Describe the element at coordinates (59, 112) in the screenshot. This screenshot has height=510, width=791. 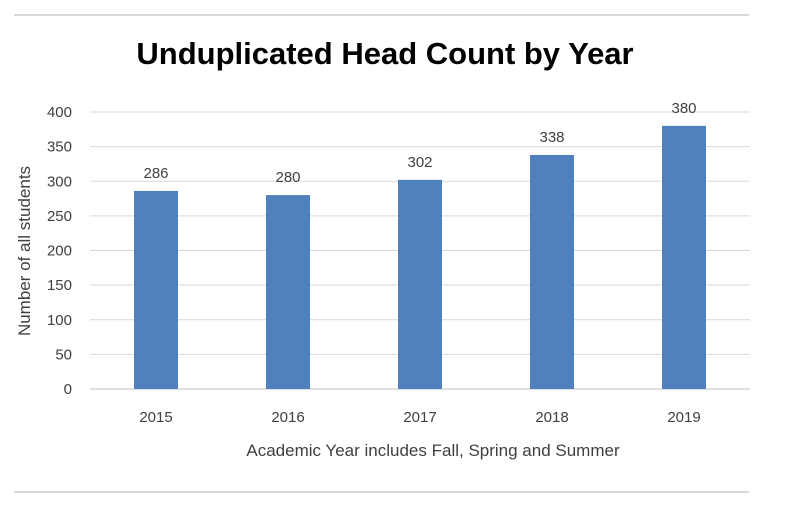
I see `y-tick-label: 400` at that location.